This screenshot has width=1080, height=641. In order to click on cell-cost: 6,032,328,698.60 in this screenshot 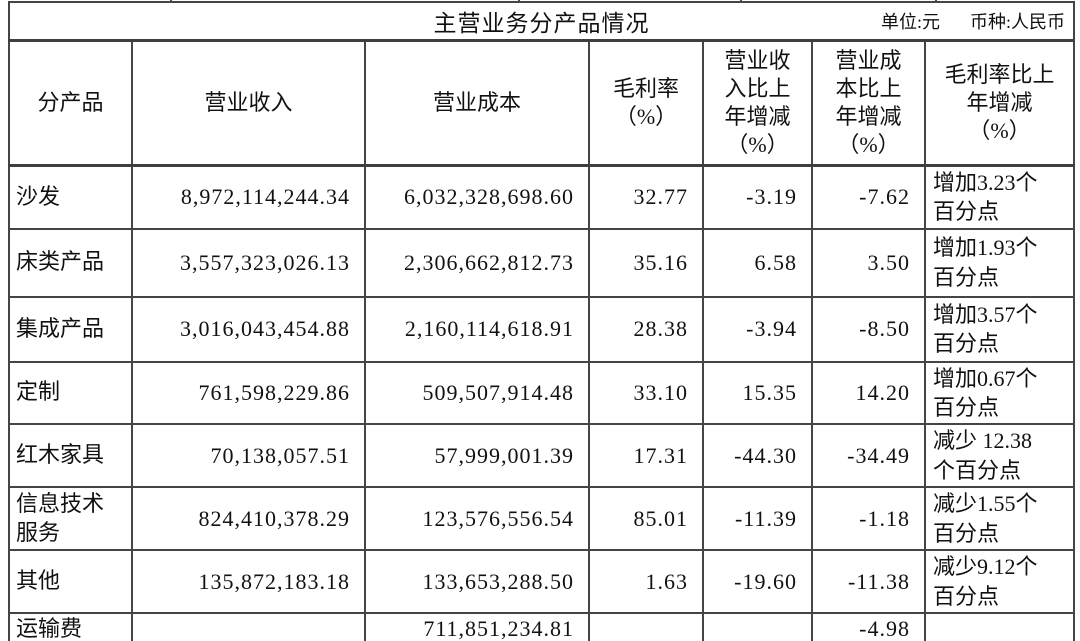, I will do `click(477, 197)`.